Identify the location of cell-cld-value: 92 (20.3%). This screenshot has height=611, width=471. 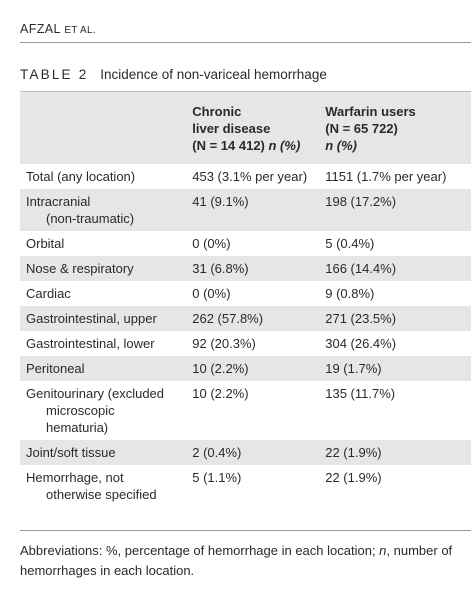
(224, 343).